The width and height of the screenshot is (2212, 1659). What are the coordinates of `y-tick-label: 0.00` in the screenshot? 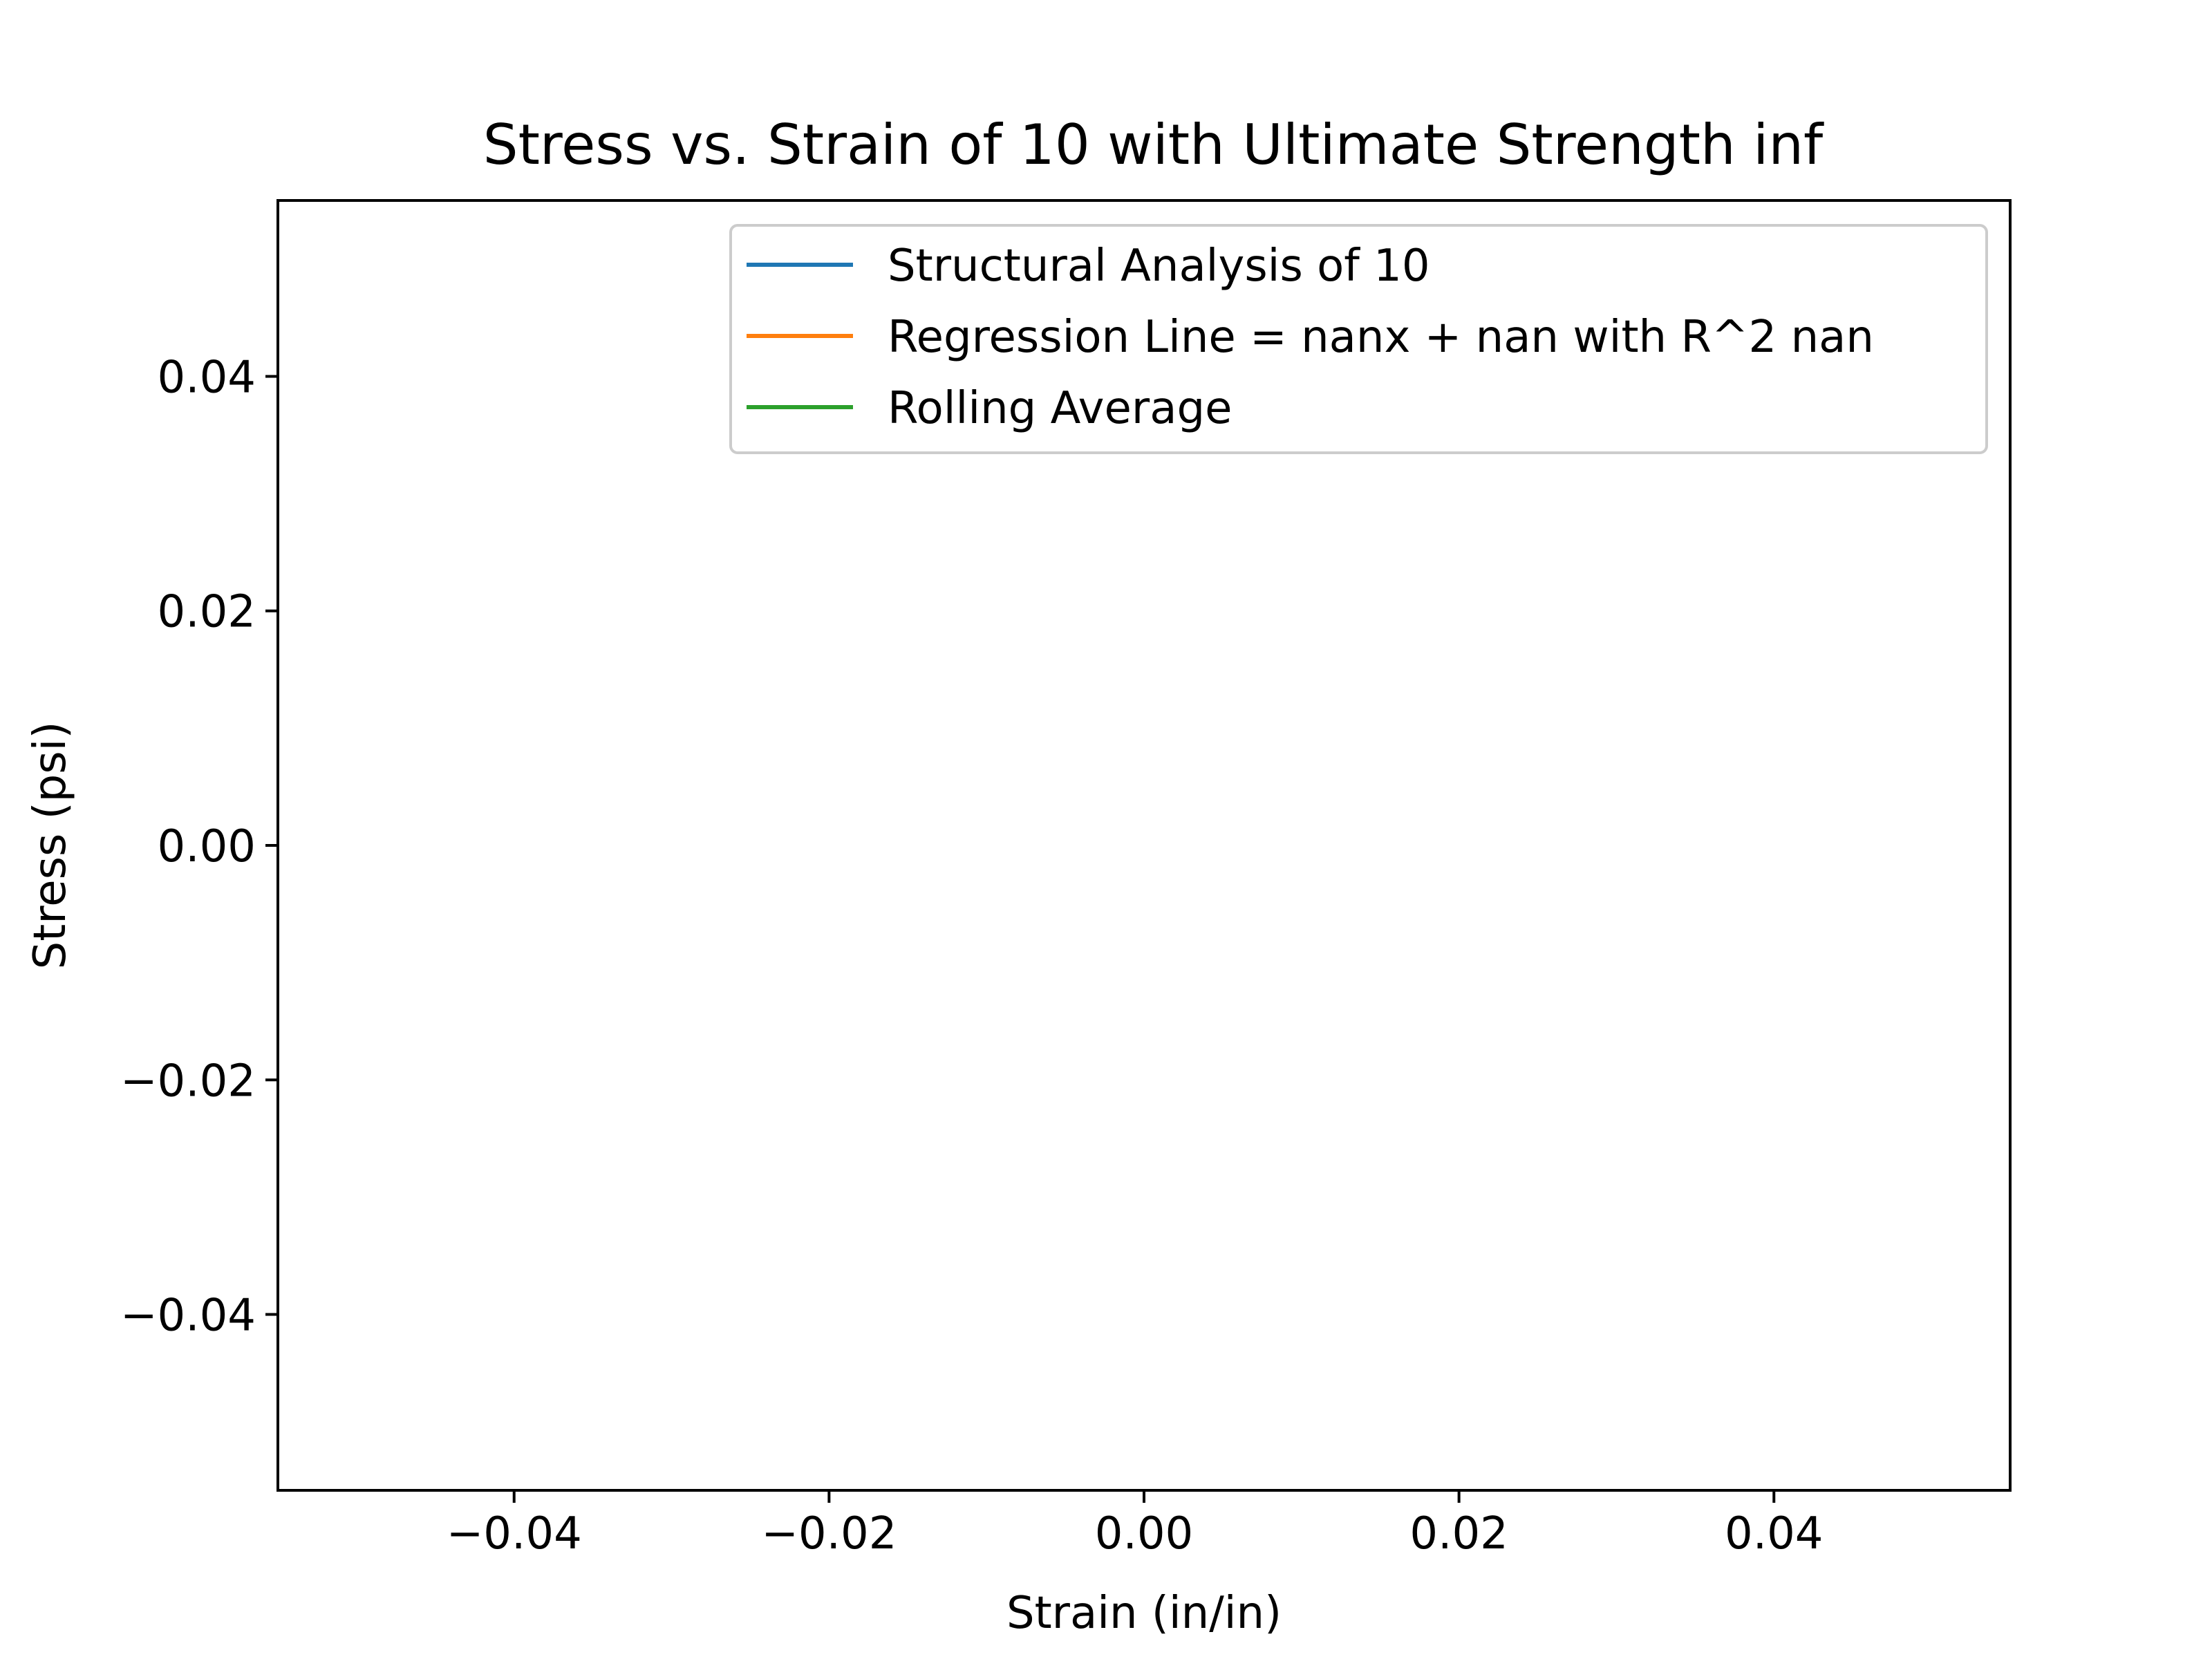 It's located at (207, 847).